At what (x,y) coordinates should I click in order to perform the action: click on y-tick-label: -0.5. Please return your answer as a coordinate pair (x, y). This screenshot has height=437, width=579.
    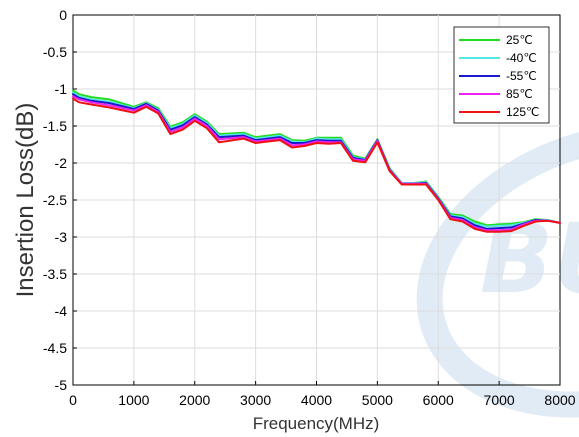
    Looking at the image, I should click on (55, 52).